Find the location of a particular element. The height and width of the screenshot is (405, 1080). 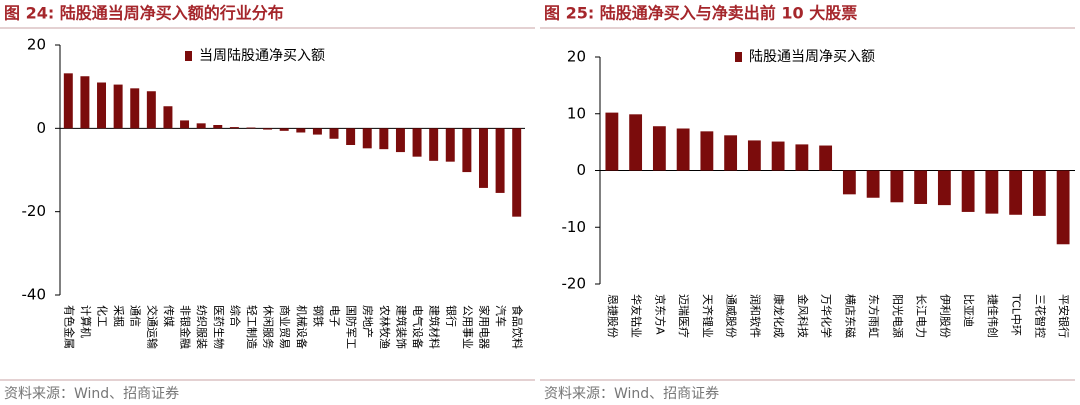

x-tick-label: 计算机 is located at coordinates (86, 321).